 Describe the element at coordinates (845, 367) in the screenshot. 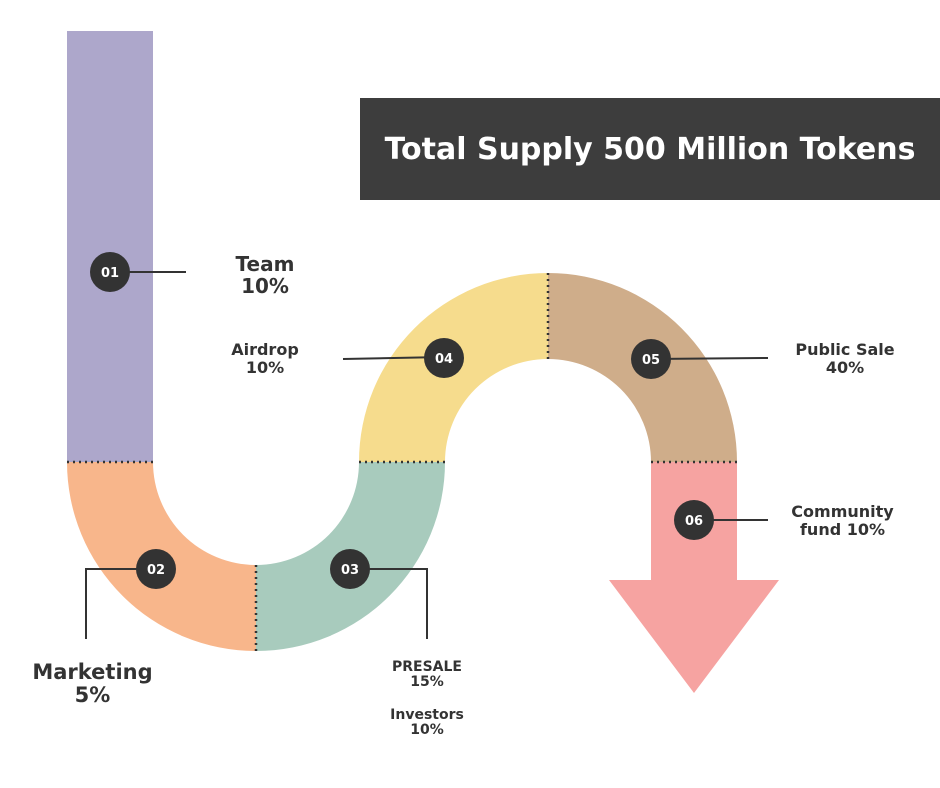

I see `label-public-sale-value: 40%` at that location.